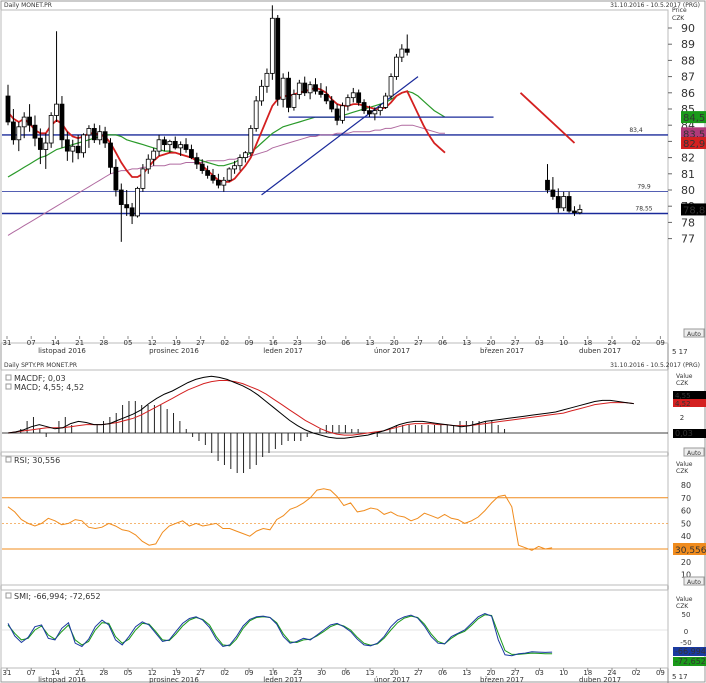 The height and width of the screenshot is (683, 706). I want to click on rsi-tick-label: 20, so click(686, 562).